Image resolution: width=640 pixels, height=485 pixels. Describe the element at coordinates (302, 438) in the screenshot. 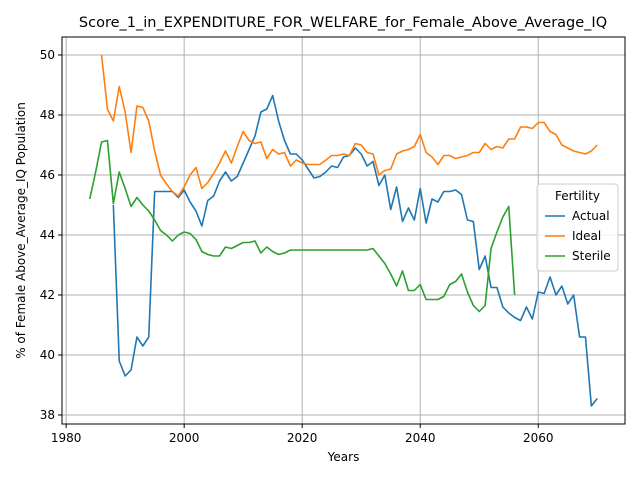

I see `x-tick-label: 2020` at that location.